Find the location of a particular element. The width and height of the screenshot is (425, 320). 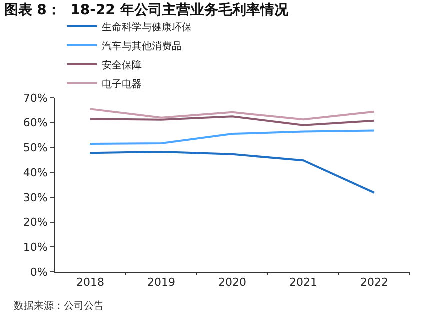

y-tick-label: 10% is located at coordinates (35, 247).